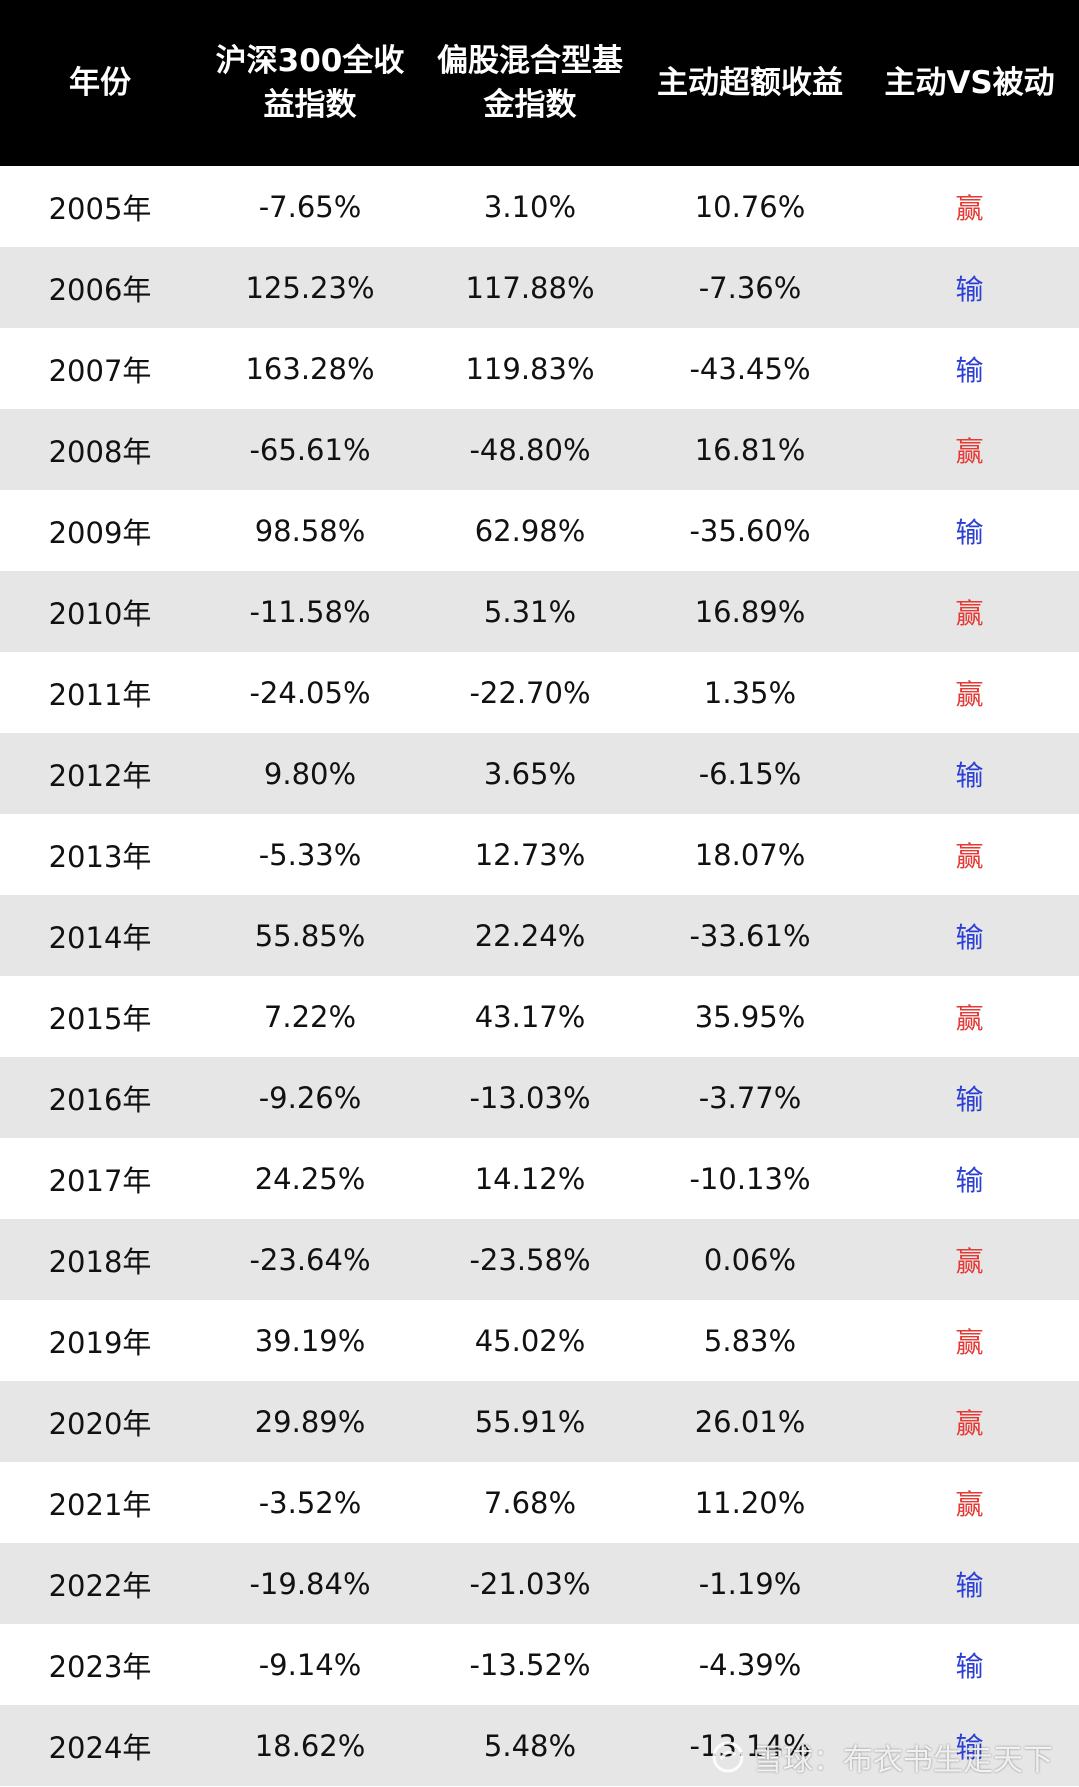 Image resolution: width=1079 pixels, height=1787 pixels. Describe the element at coordinates (530, 692) in the screenshot. I see `cell-fund-index: -22.70%` at that location.